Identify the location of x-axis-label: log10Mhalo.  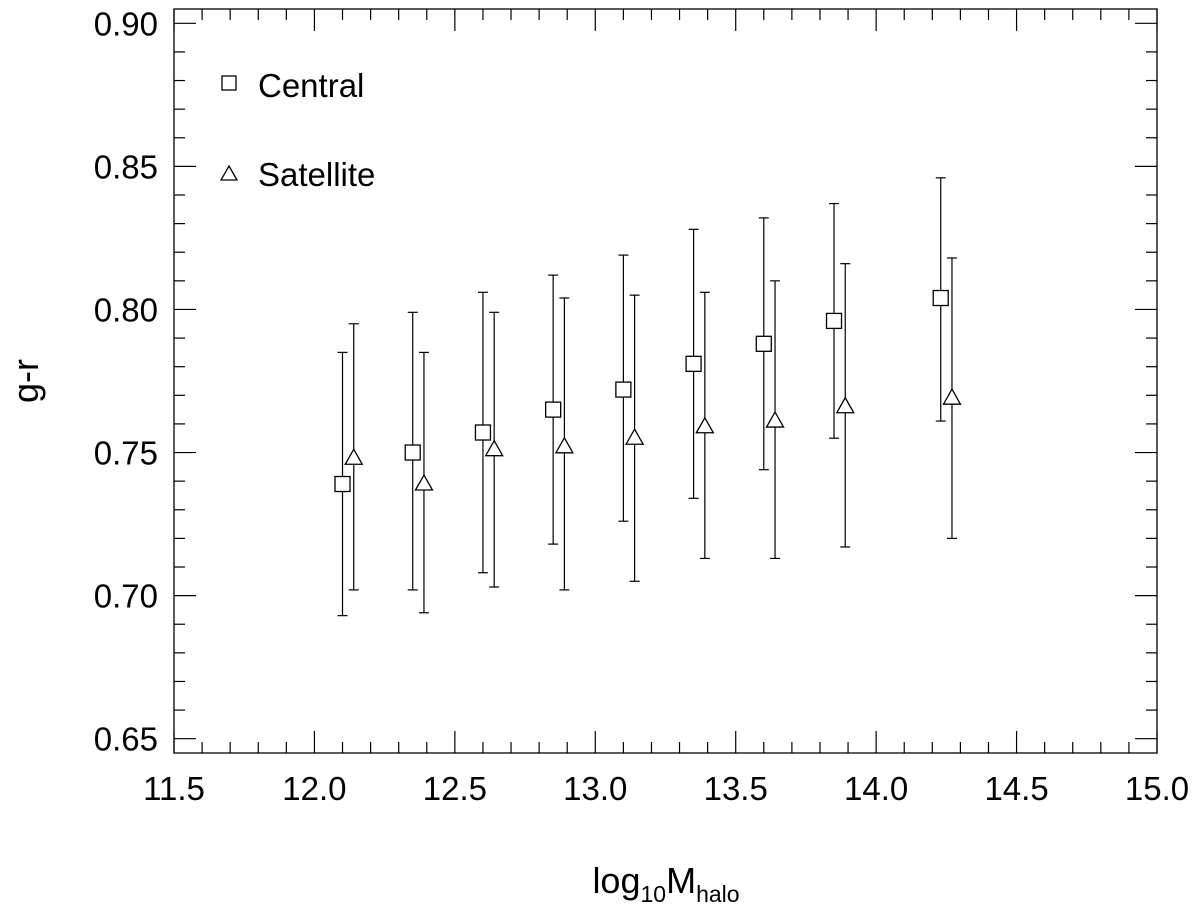
(665, 883).